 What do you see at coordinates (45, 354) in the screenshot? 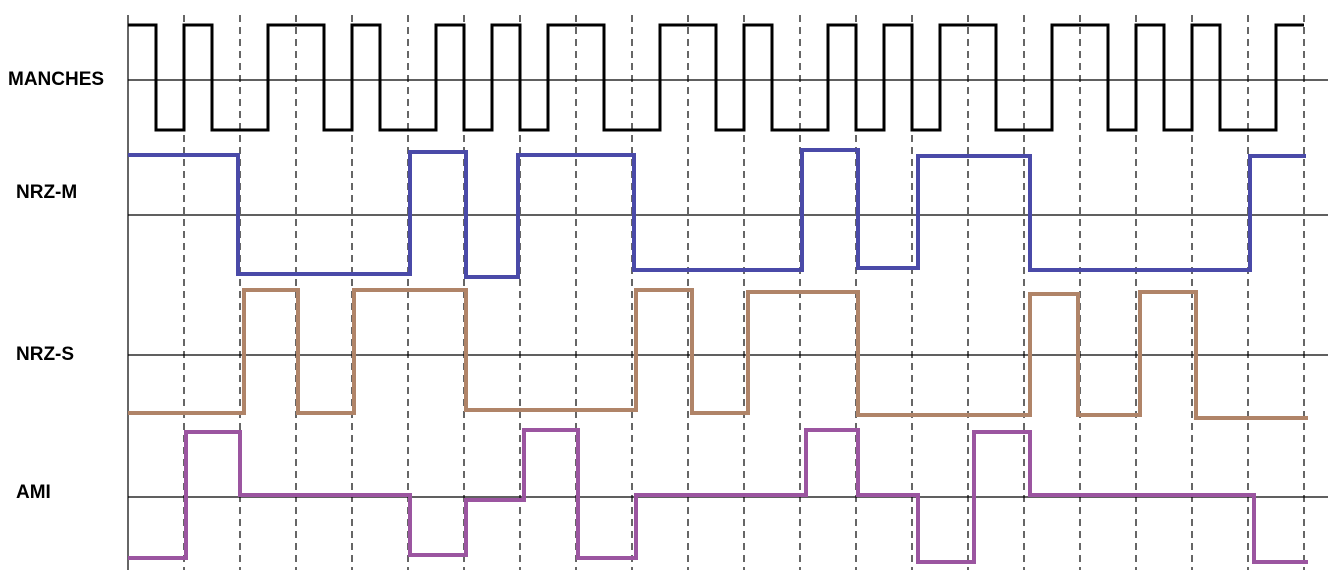
I see `signal-label: NRZ-S` at bounding box center [45, 354].